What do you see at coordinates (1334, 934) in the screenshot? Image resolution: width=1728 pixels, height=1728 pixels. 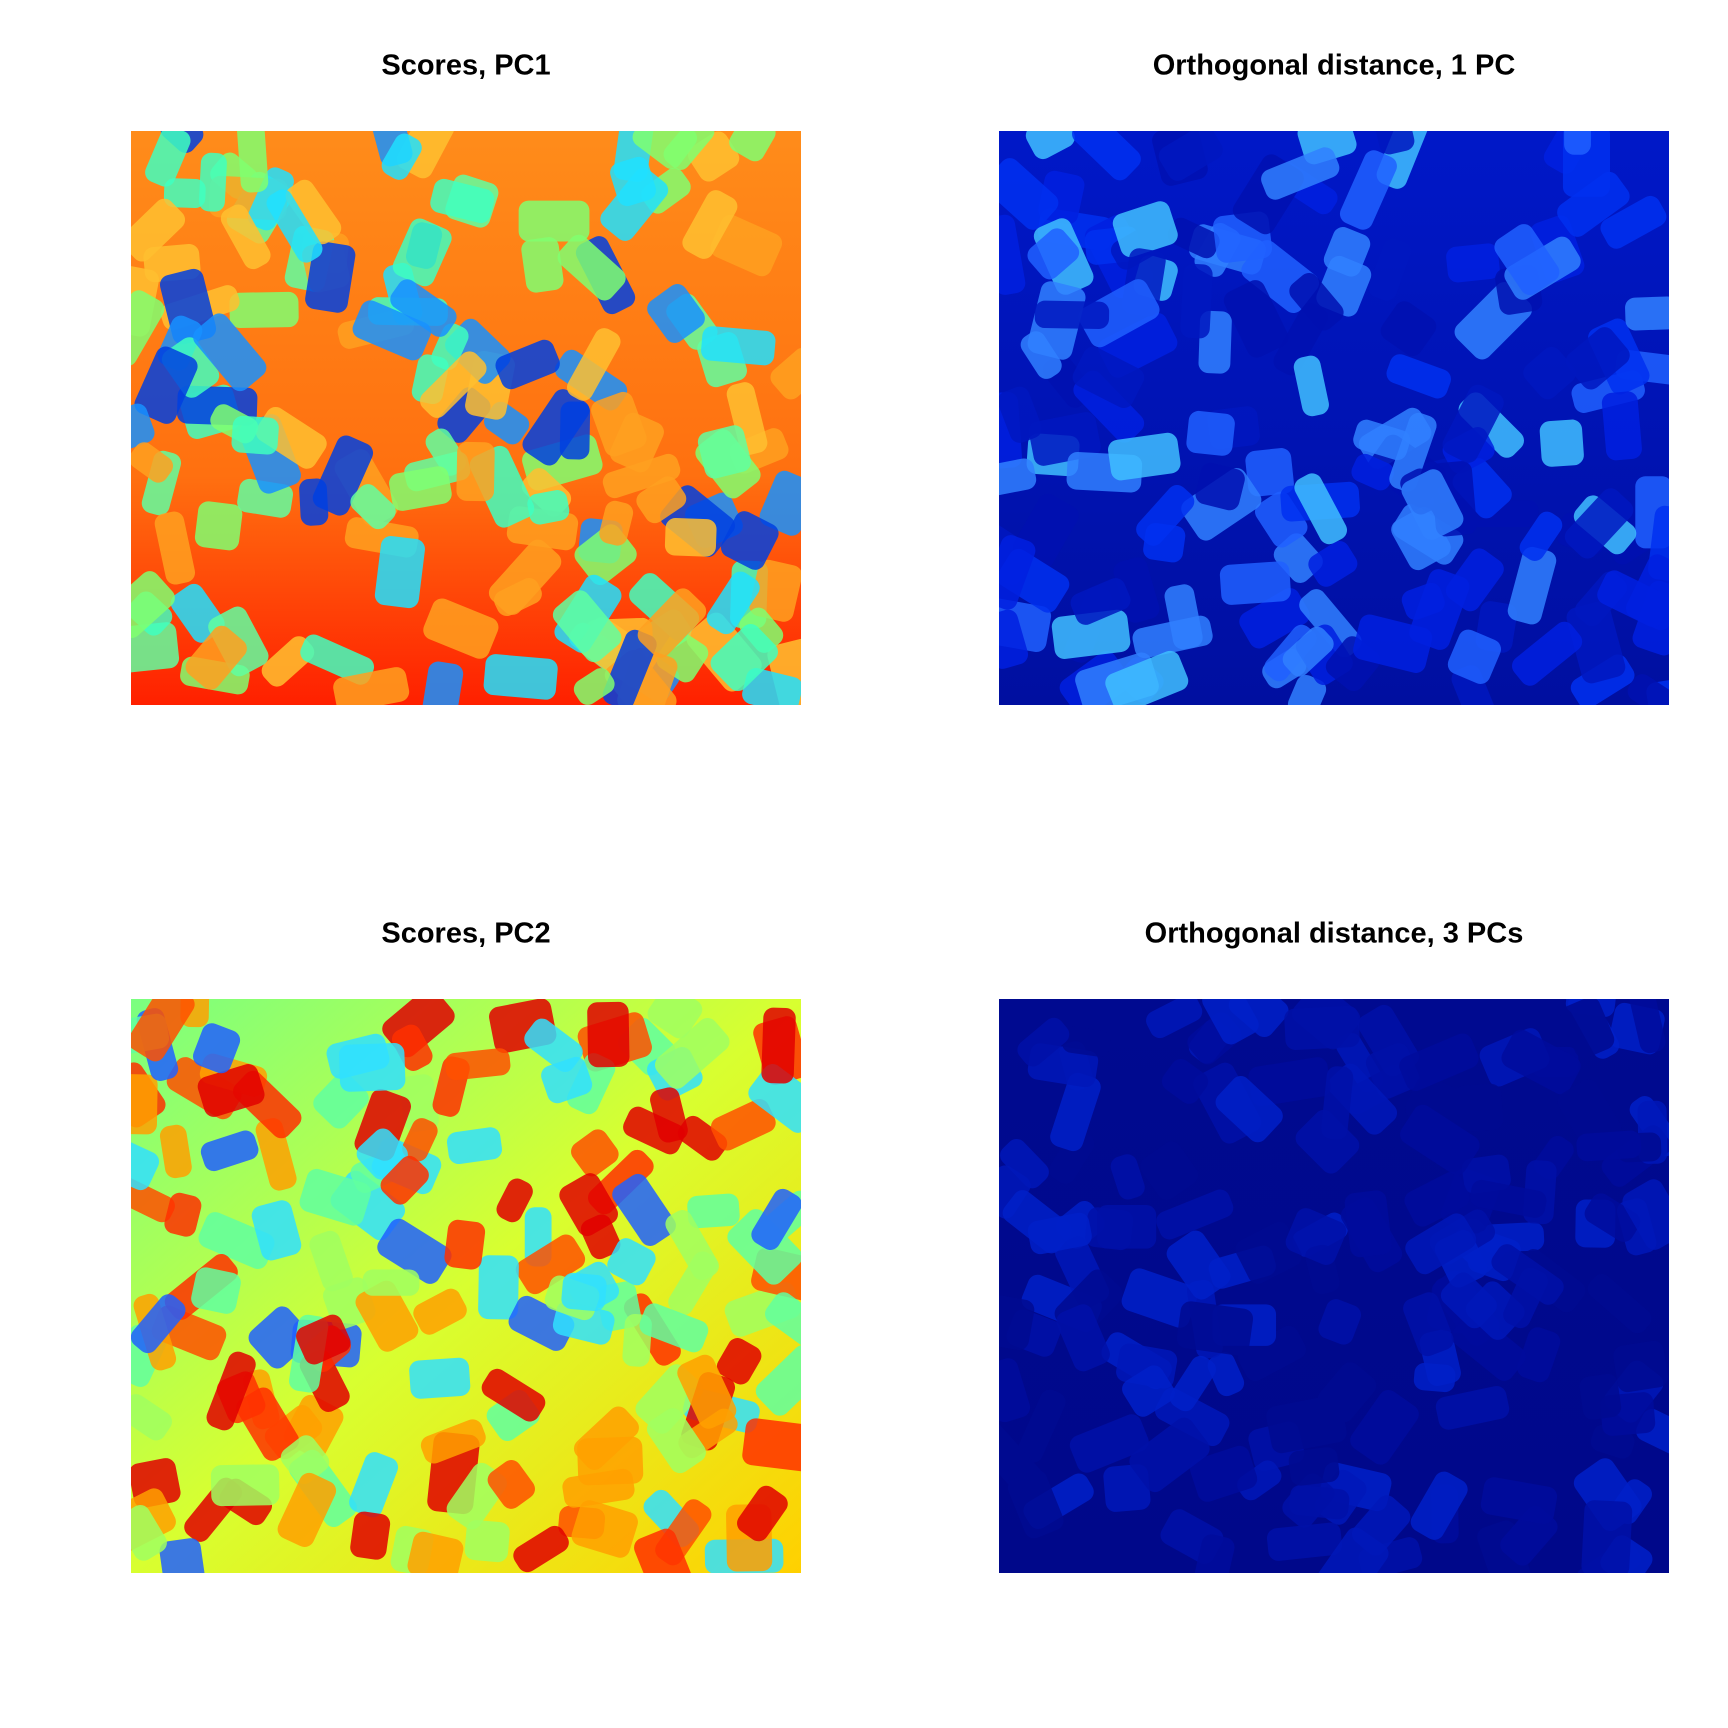 I see `panel-title: Orthogonal distance, 3 PCs` at bounding box center [1334, 934].